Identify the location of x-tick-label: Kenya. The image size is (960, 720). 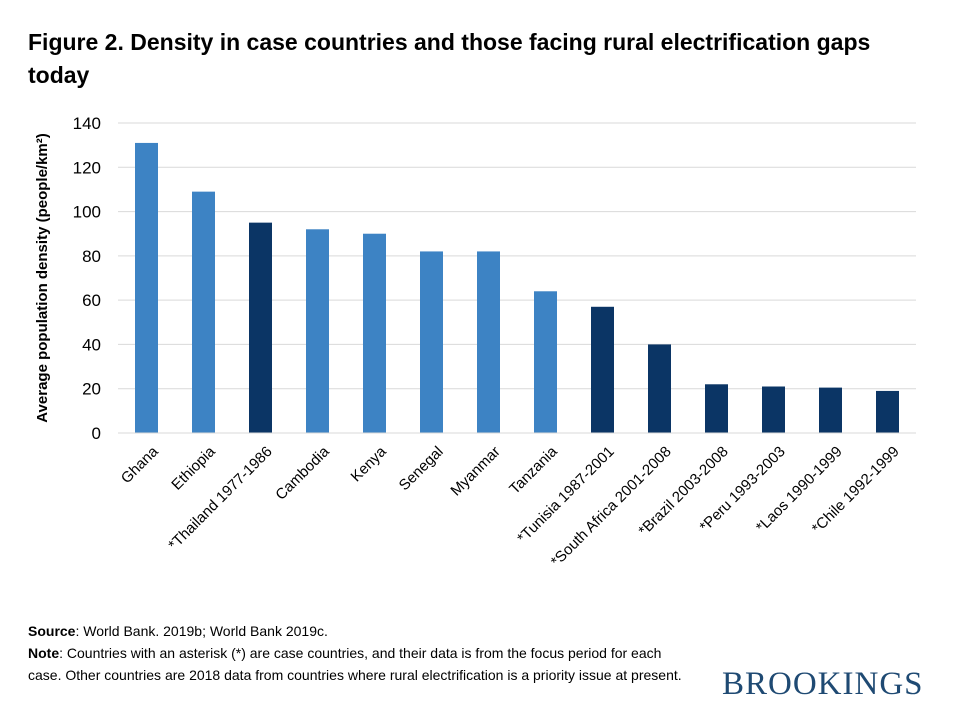
(369, 464).